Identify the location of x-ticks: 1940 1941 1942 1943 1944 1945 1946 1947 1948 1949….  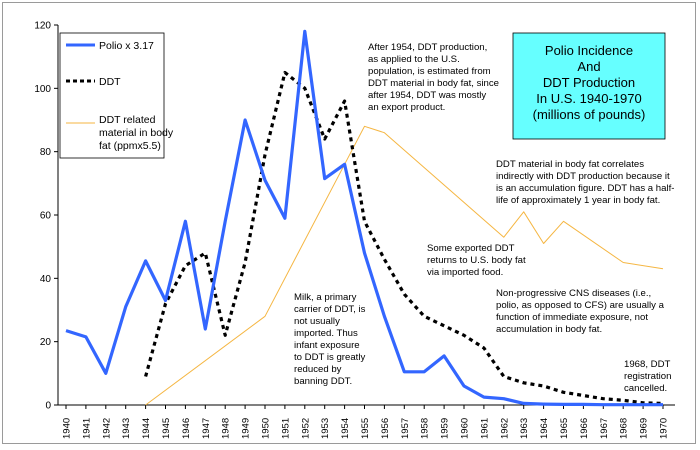
(366, 422).